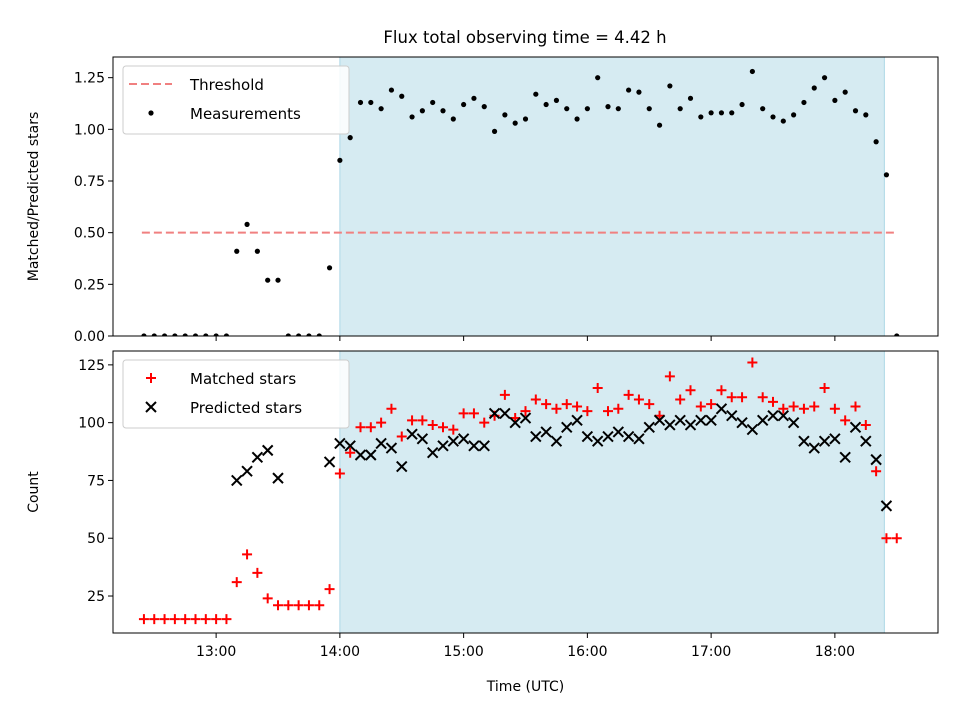  I want to click on y-tick-label: 1.00, so click(89, 130).